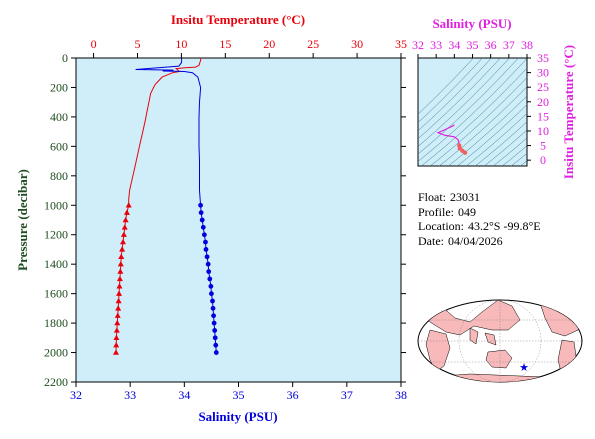 Image resolution: width=595 pixels, height=439 pixels. I want to click on ts-salinity-tick-label: 34, so click(454, 45).